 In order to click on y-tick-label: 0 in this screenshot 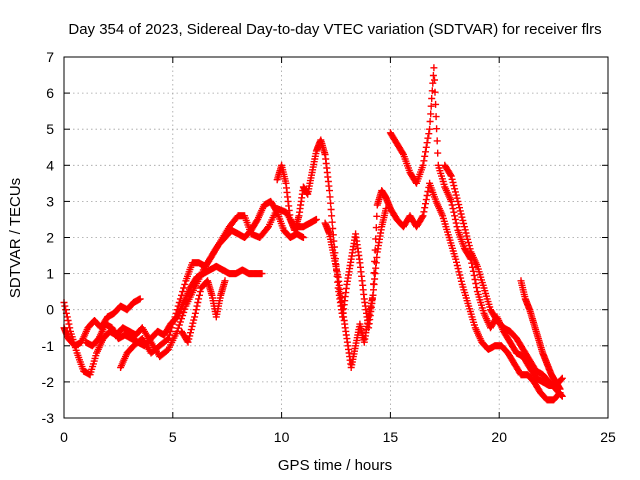, I will do `click(50, 310)`.